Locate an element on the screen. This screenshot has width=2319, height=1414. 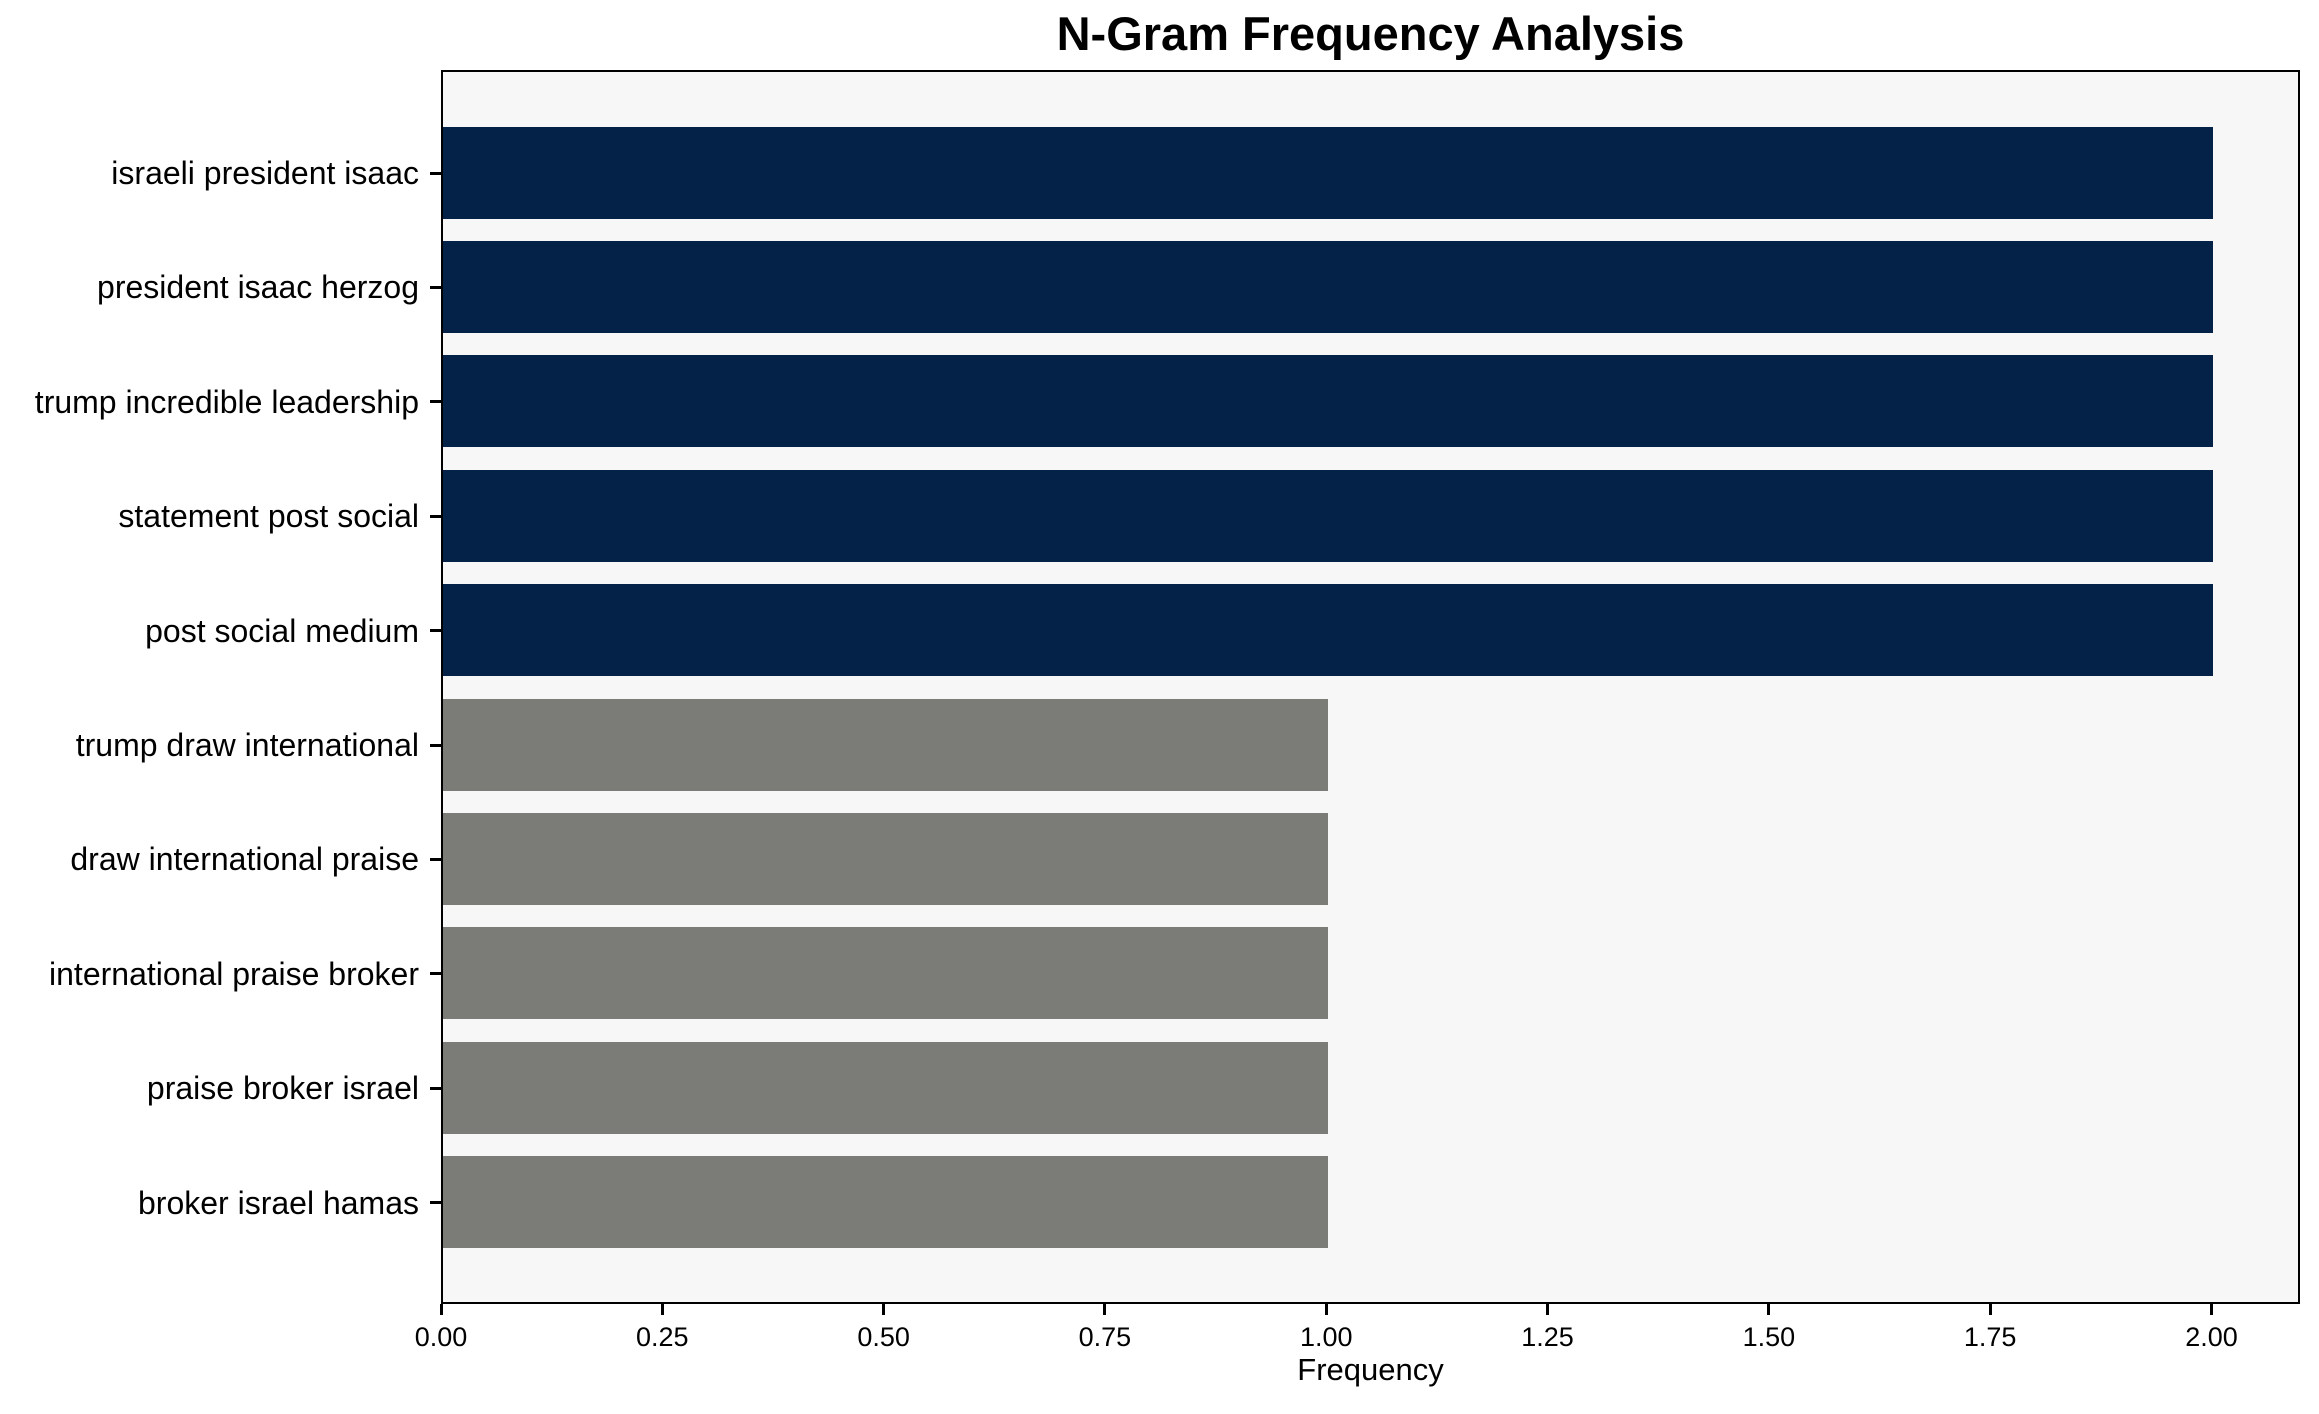
y-tick-label: post social medium is located at coordinates (282, 630).